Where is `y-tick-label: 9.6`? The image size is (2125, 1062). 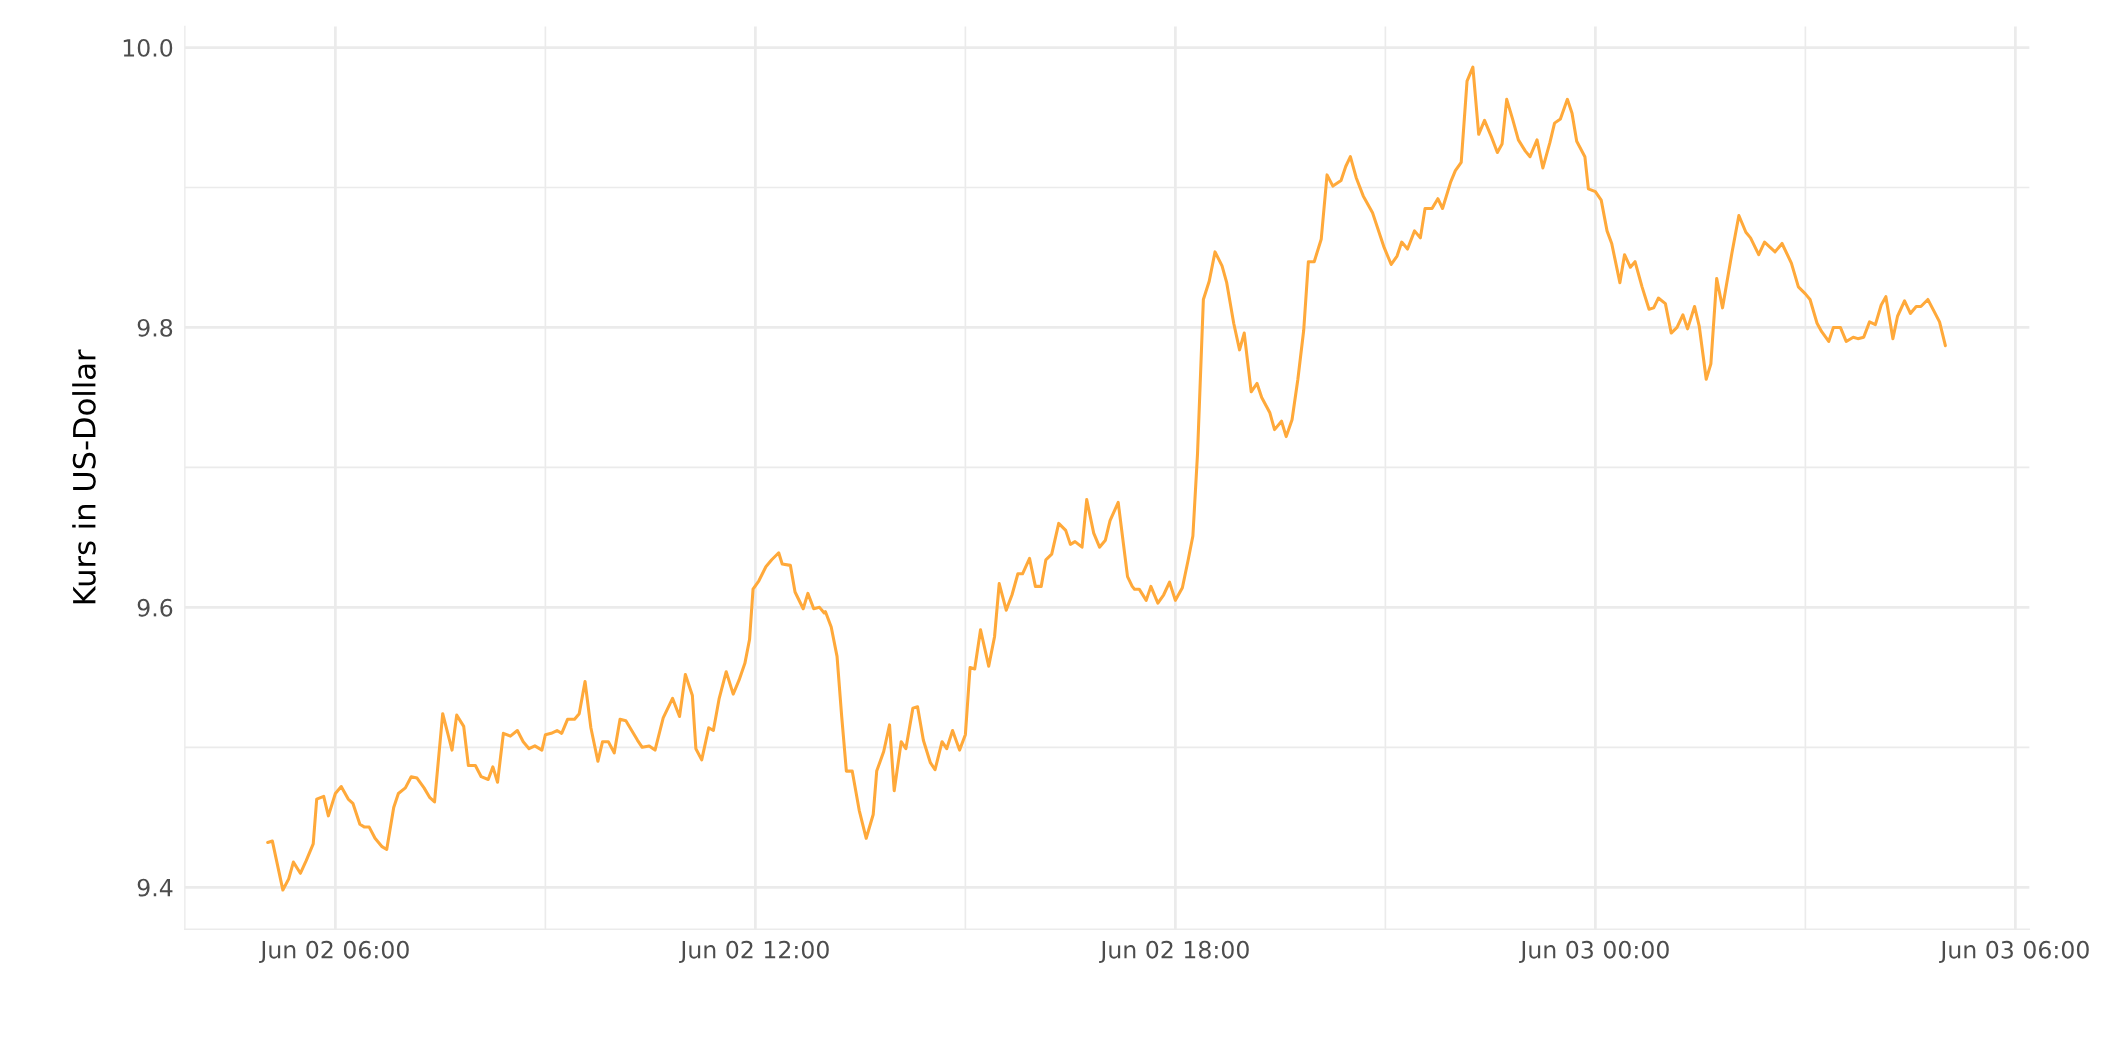
y-tick-label: 9.6 is located at coordinates (155, 607).